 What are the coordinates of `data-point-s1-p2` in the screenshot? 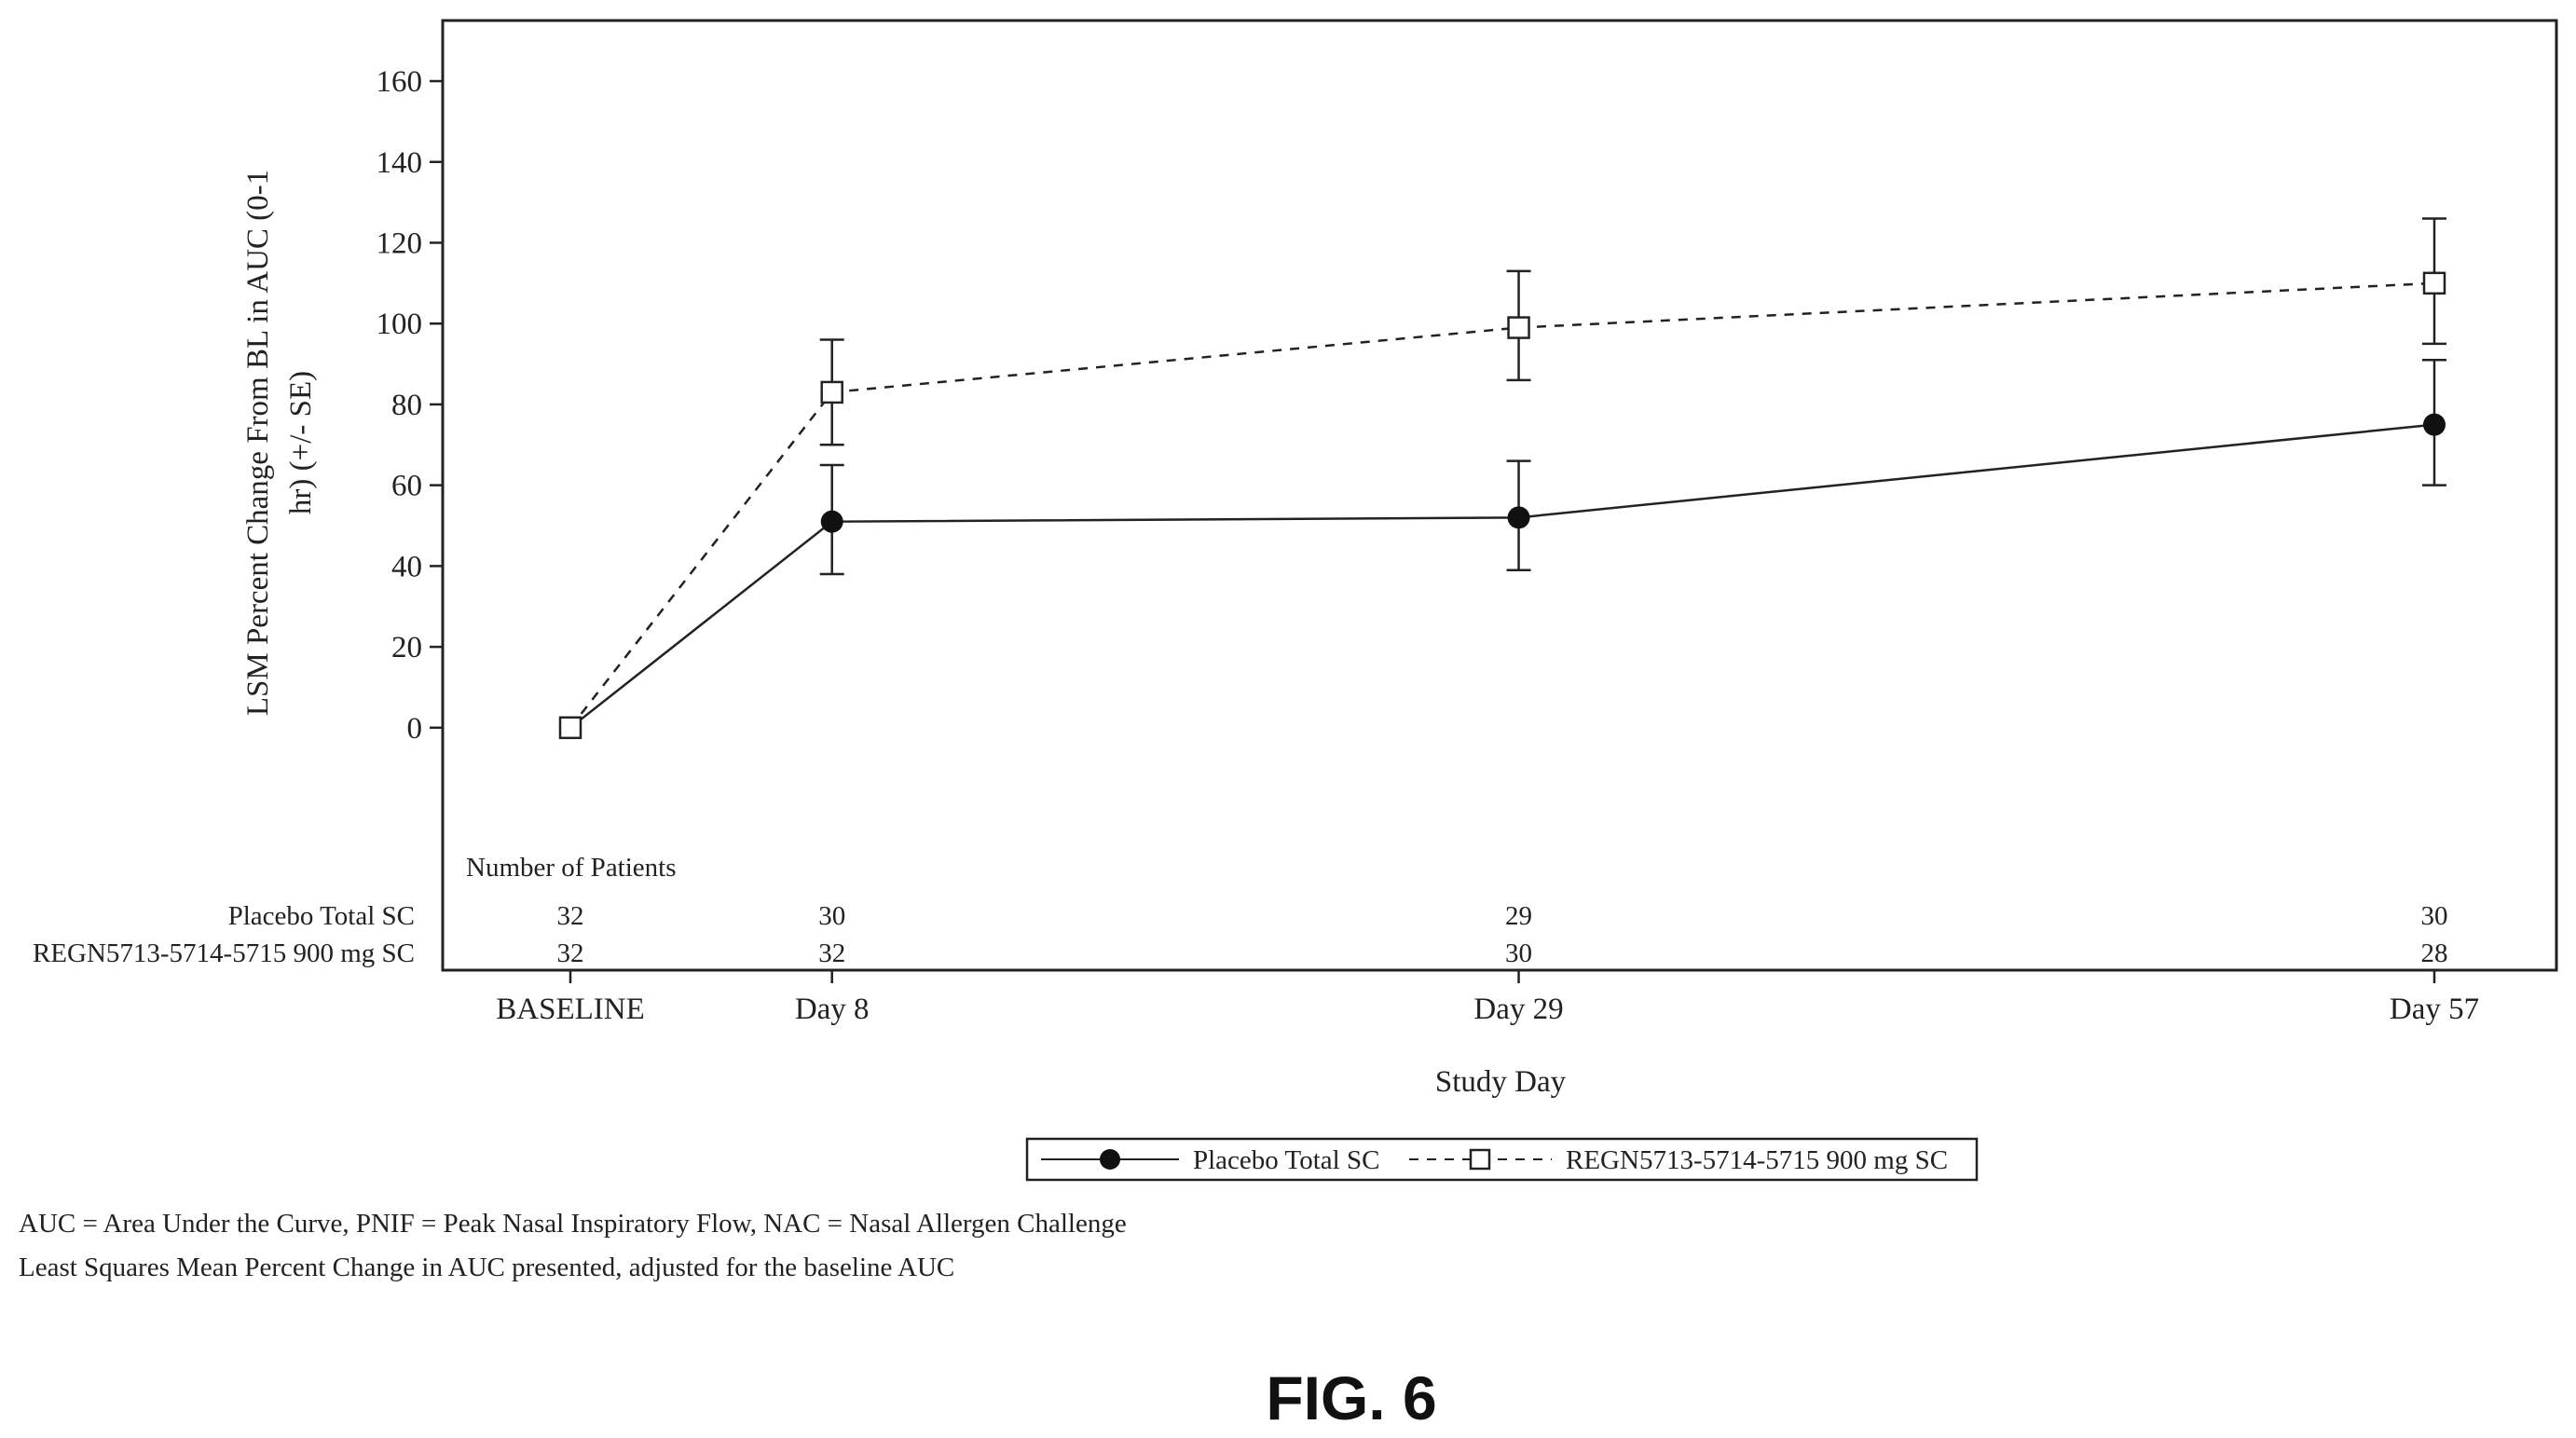 It's located at (1518, 328).